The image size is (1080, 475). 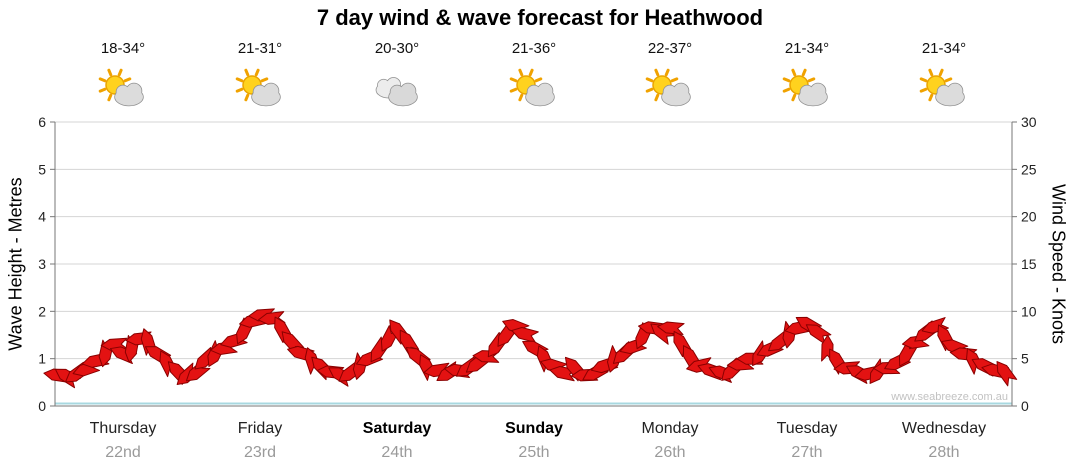 I want to click on day-name: Saturday, so click(x=397, y=428).